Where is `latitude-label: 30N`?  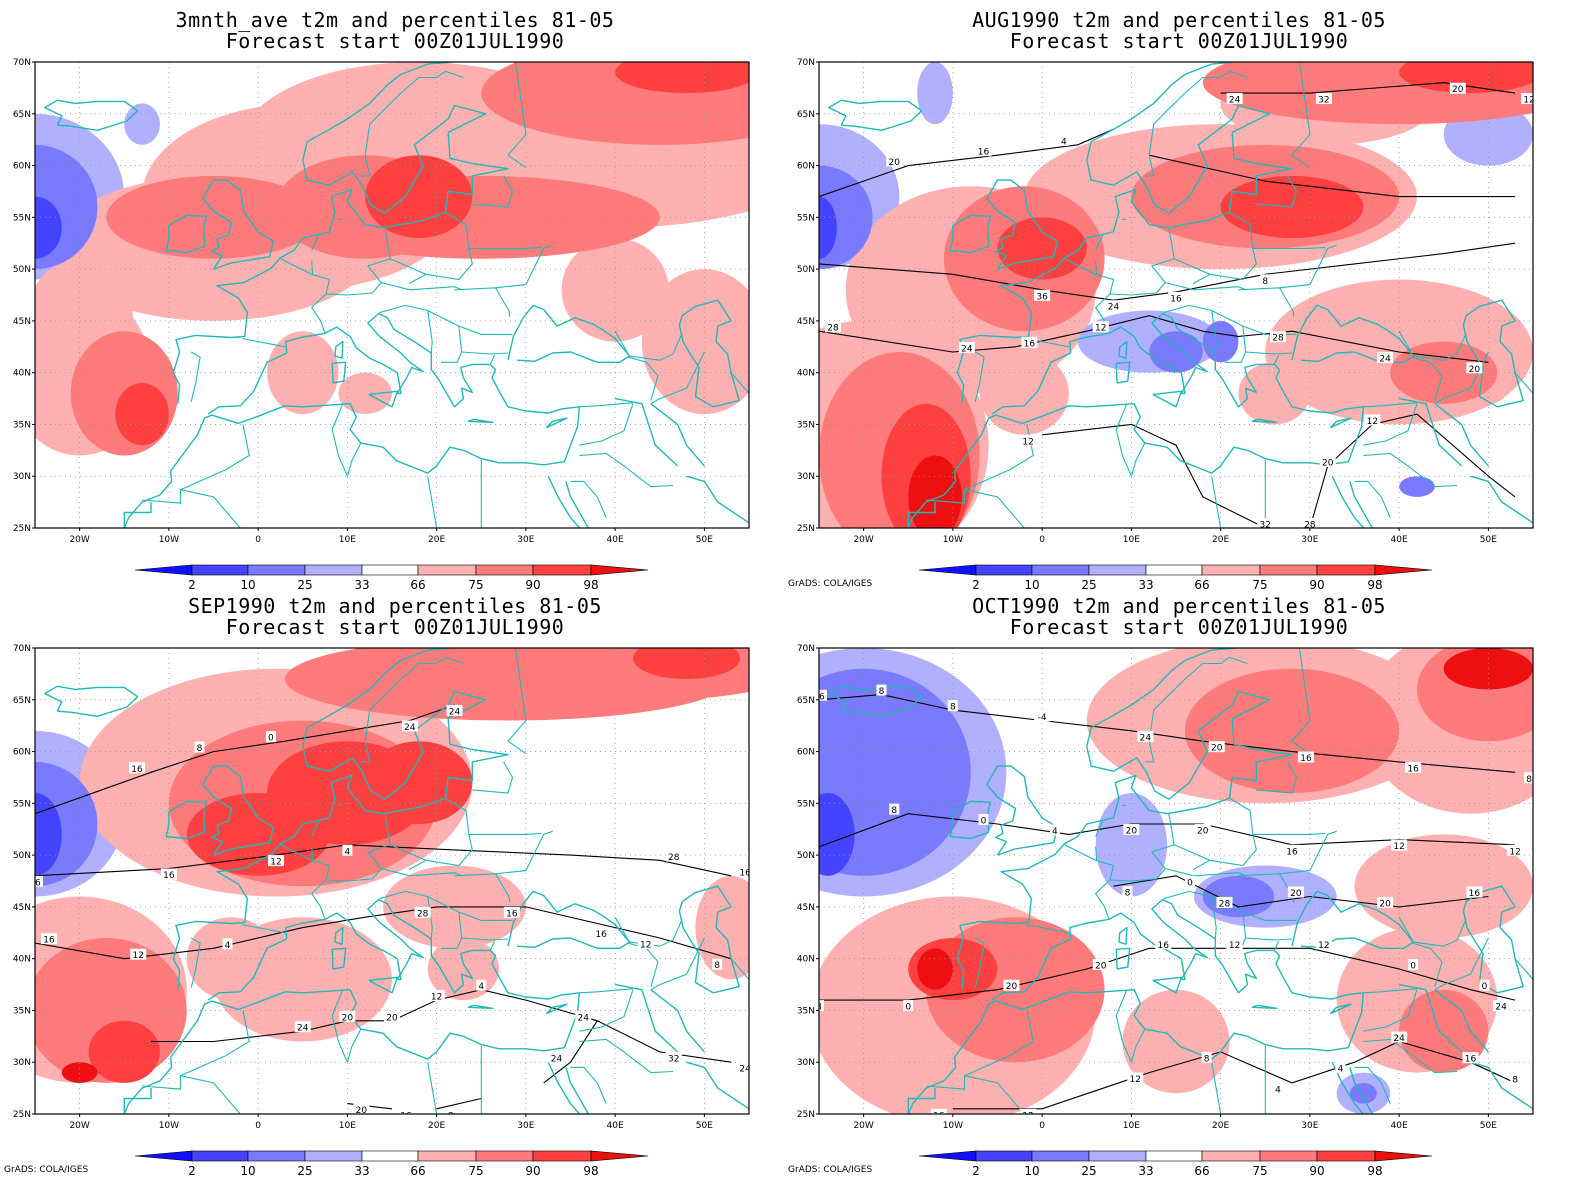
latitude-label: 30N is located at coordinates (806, 1063).